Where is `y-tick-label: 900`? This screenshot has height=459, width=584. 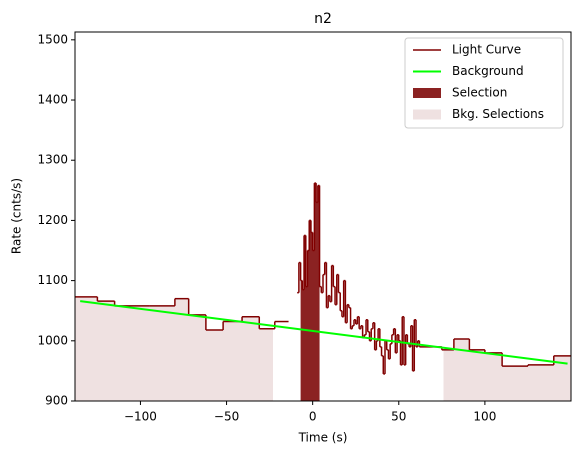
y-tick-label: 900 is located at coordinates (56, 401).